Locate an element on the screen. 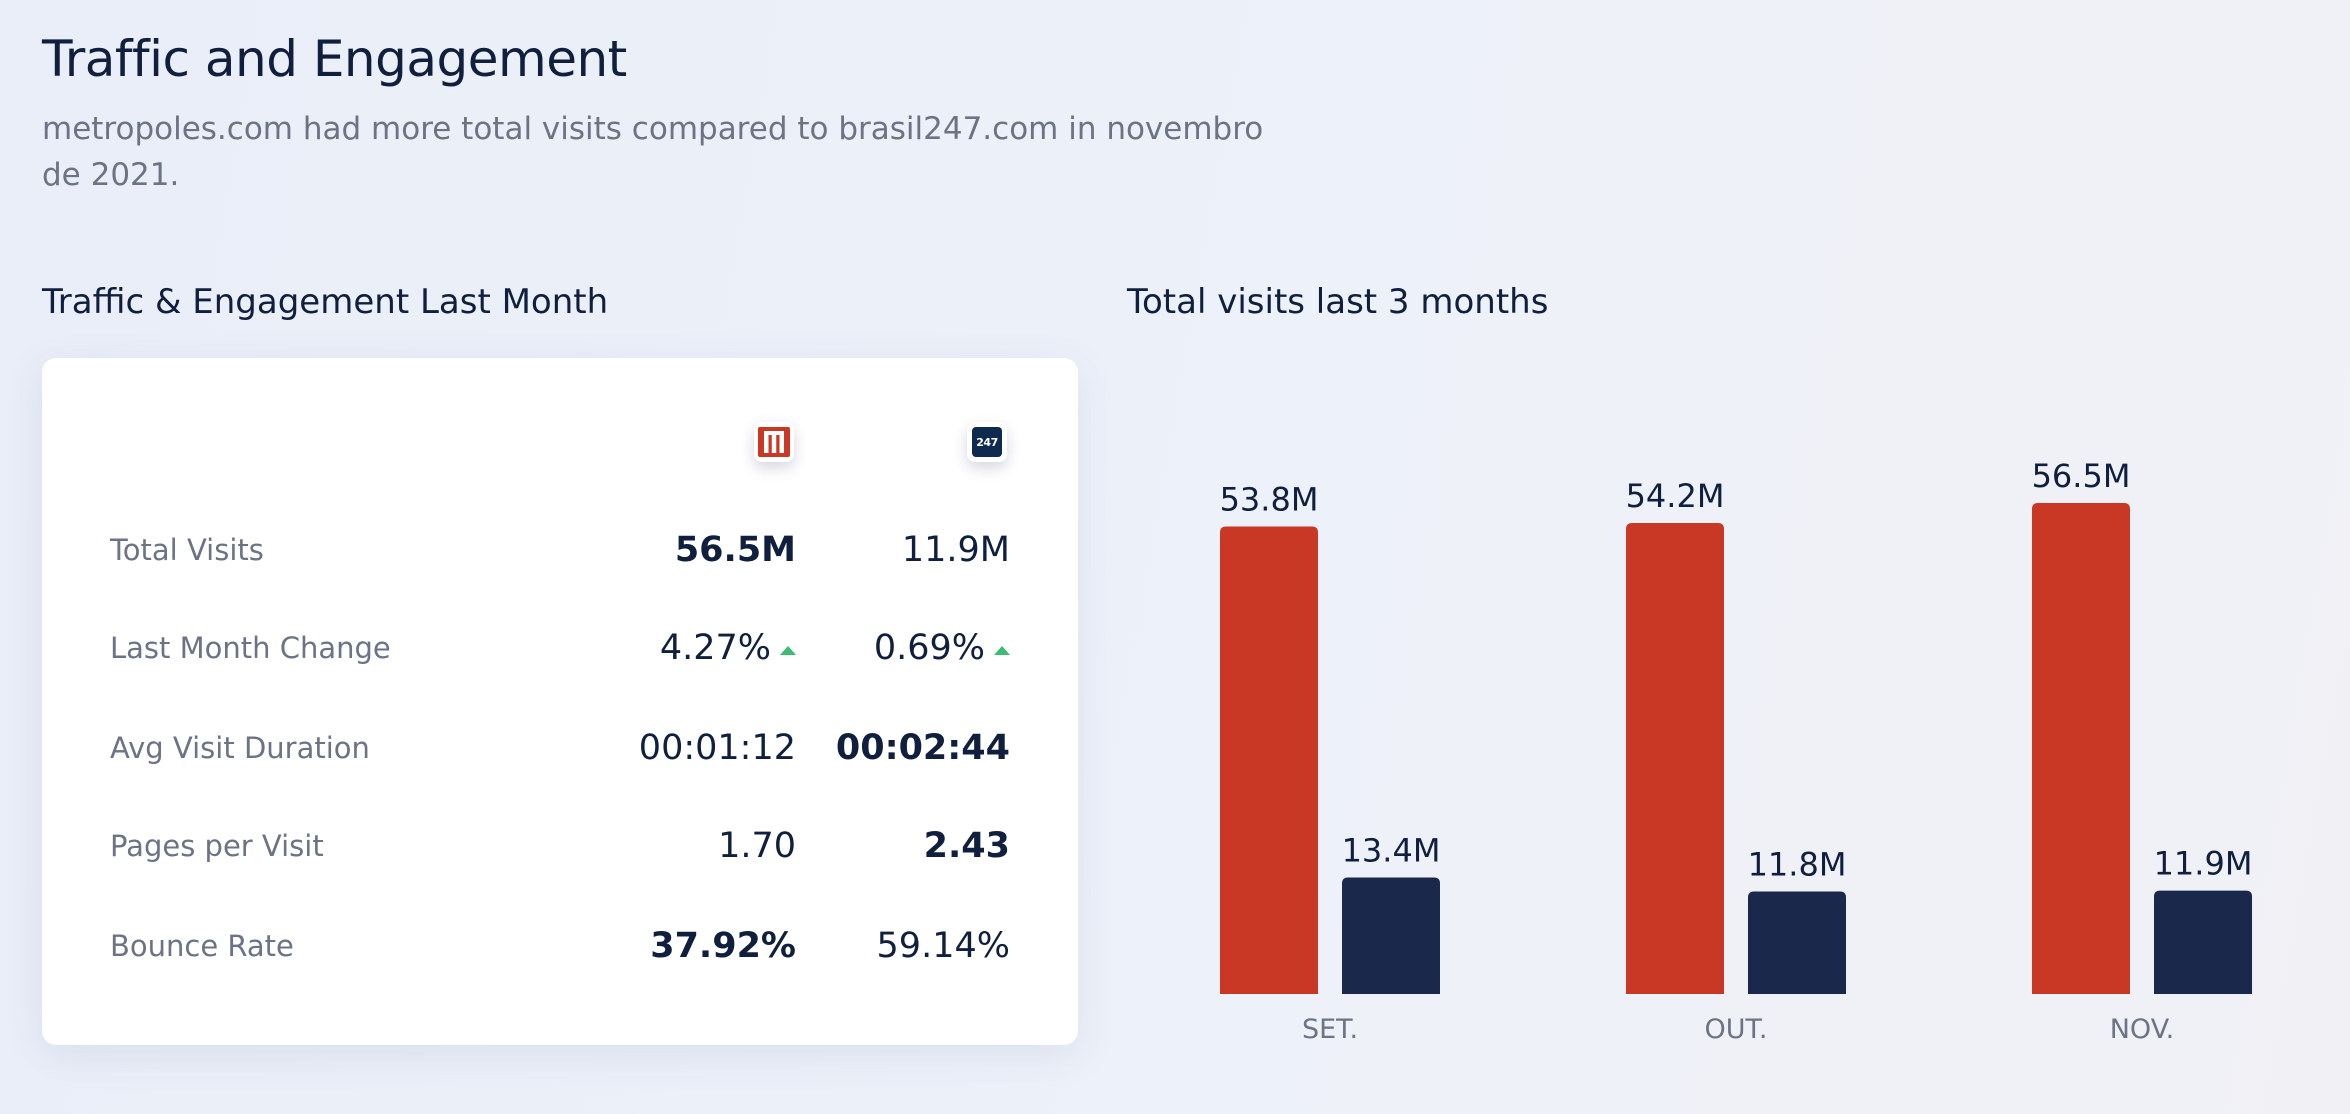  value-text: 37.92% is located at coordinates (723, 946).